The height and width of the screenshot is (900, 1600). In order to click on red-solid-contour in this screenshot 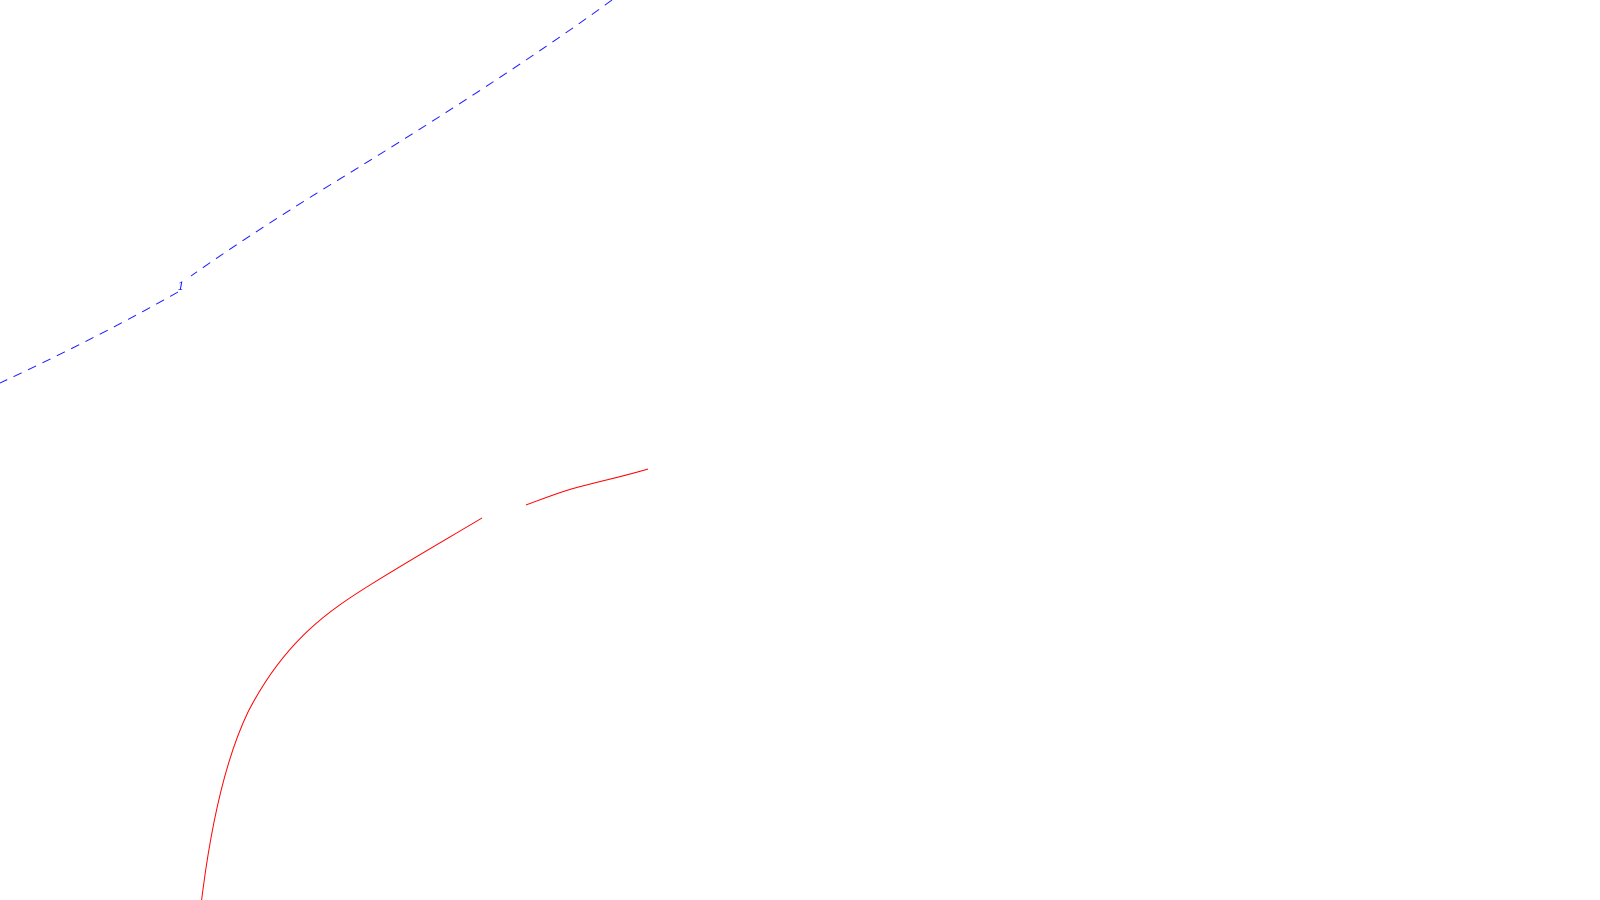, I will do `click(425, 684)`.